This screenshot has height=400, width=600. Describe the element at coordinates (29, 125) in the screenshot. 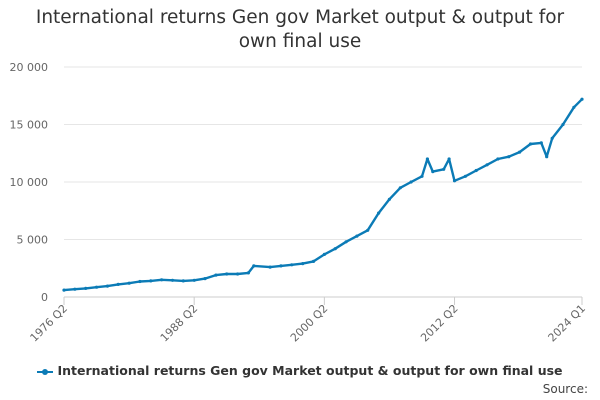

I see `y-tick-label: 15 000` at that location.